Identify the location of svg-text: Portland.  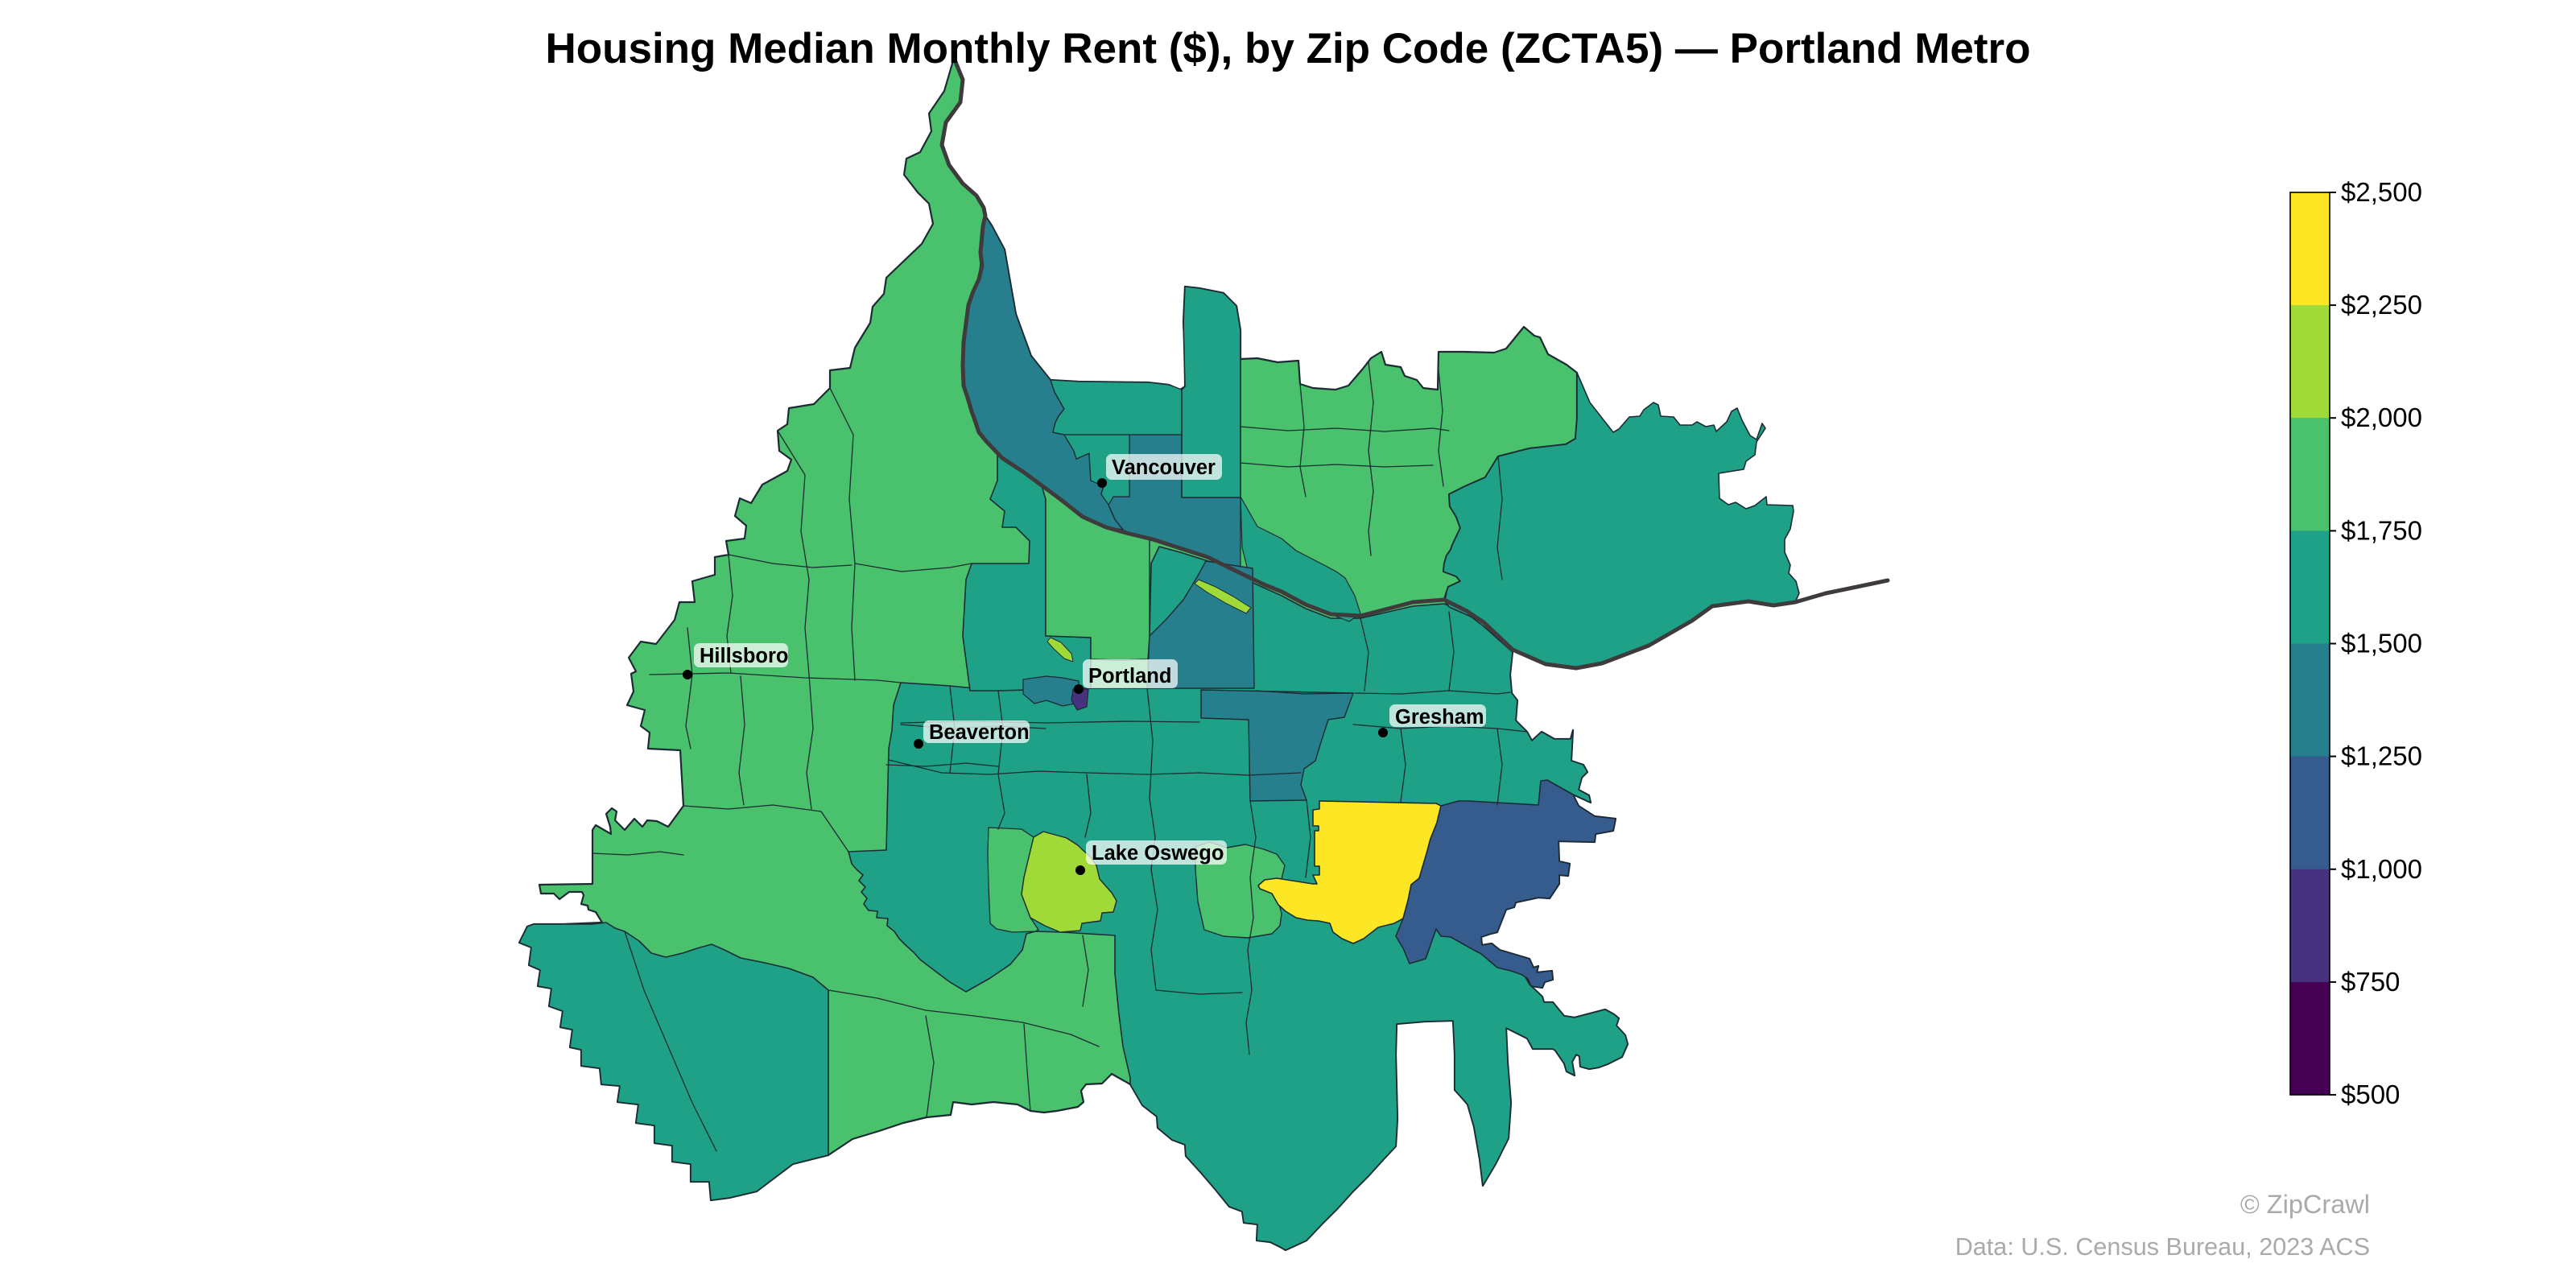
(1129, 676).